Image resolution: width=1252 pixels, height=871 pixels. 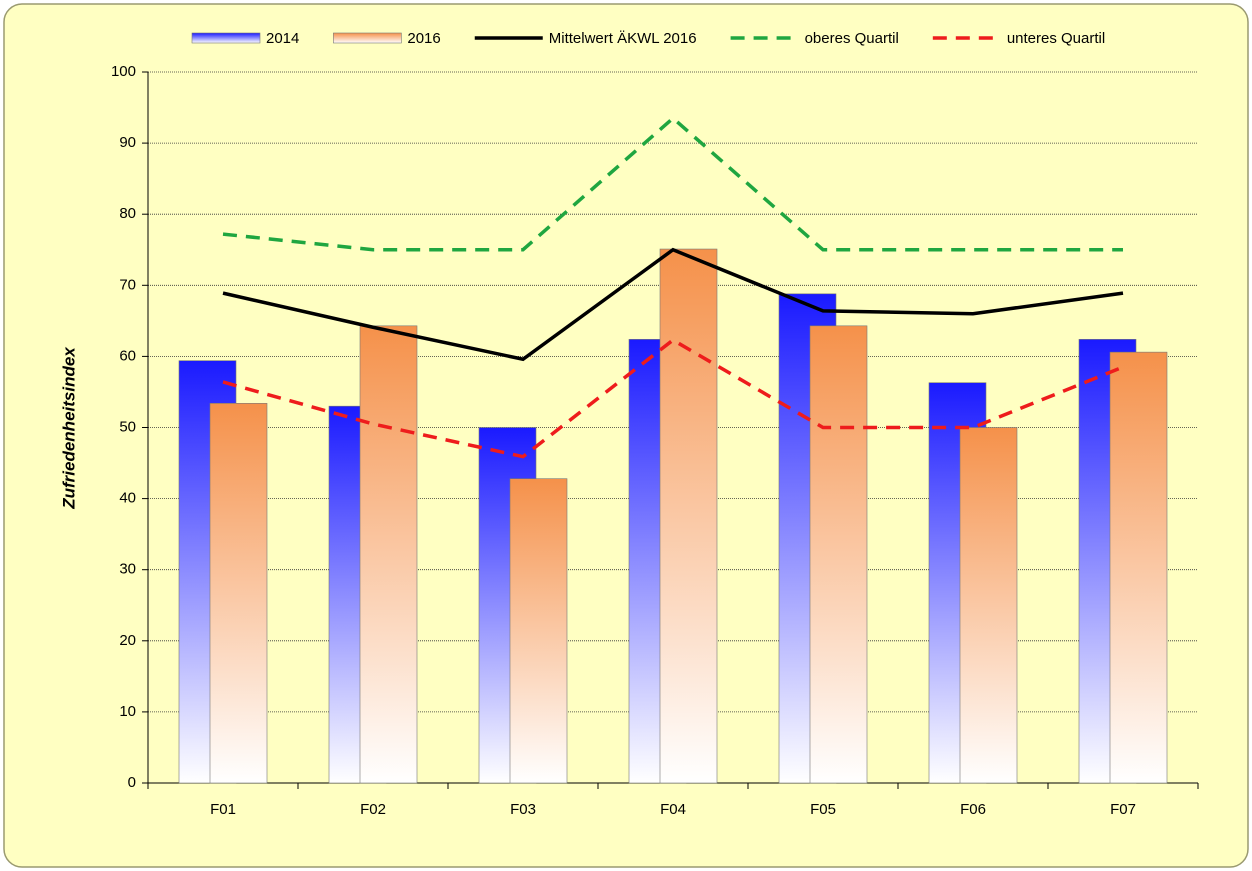 I want to click on y-tick-label: 10, so click(x=127, y=711).